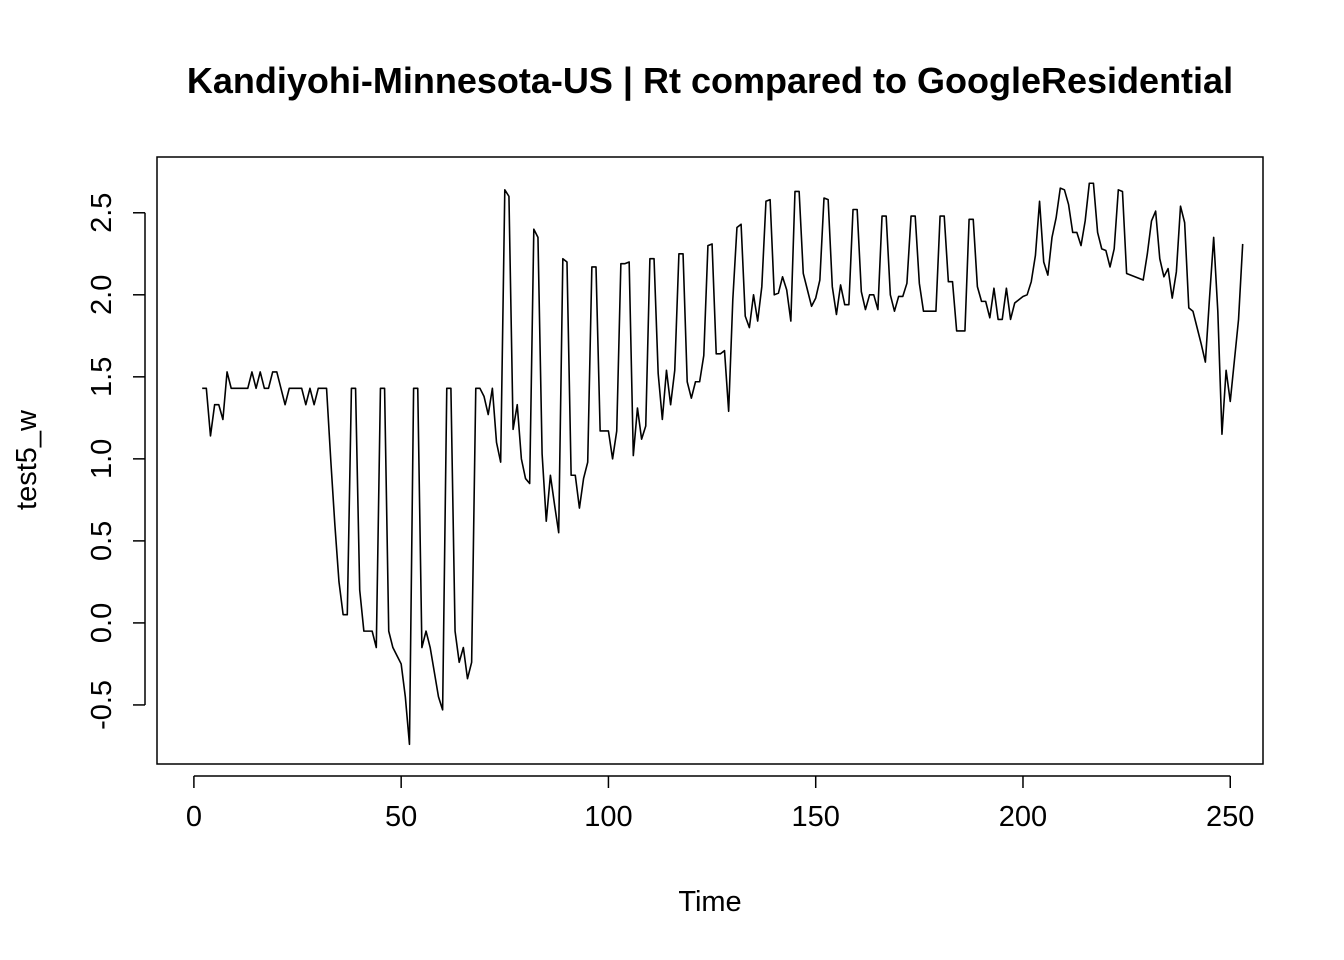 The image size is (1344, 960). I want to click on y-tick-label: 1.5, so click(102, 377).